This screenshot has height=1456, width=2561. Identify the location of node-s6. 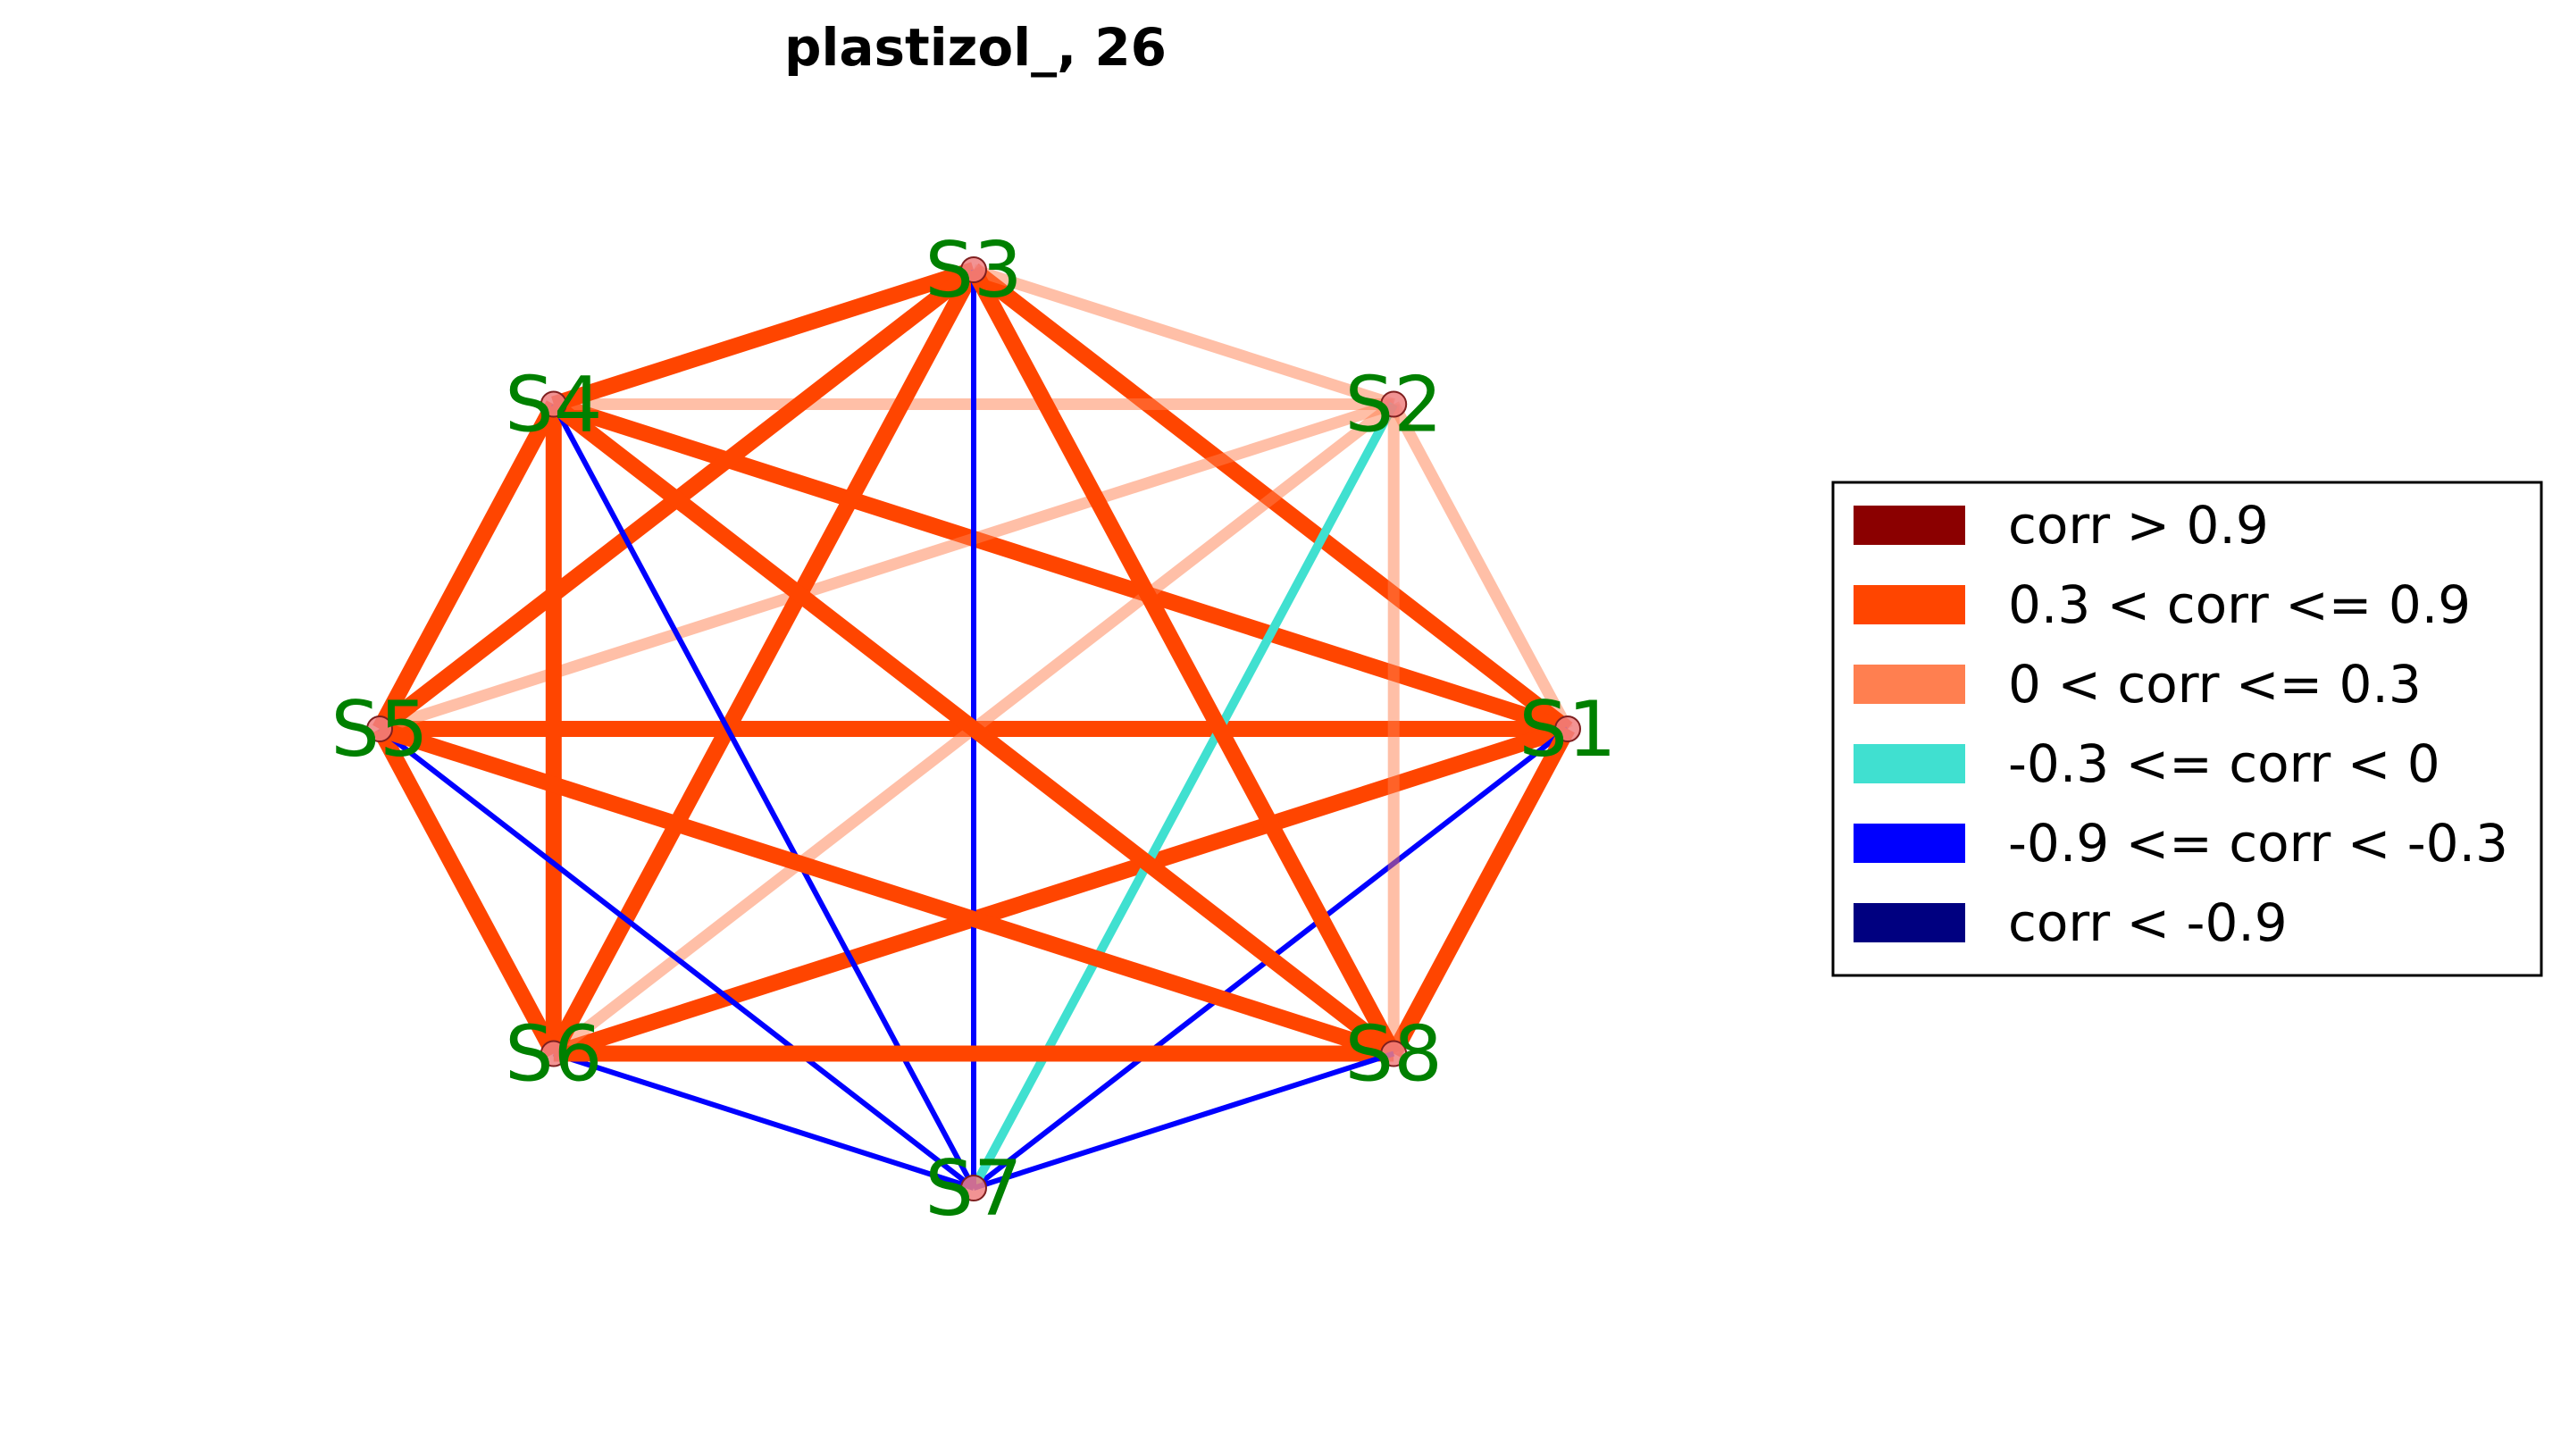
(553, 1053).